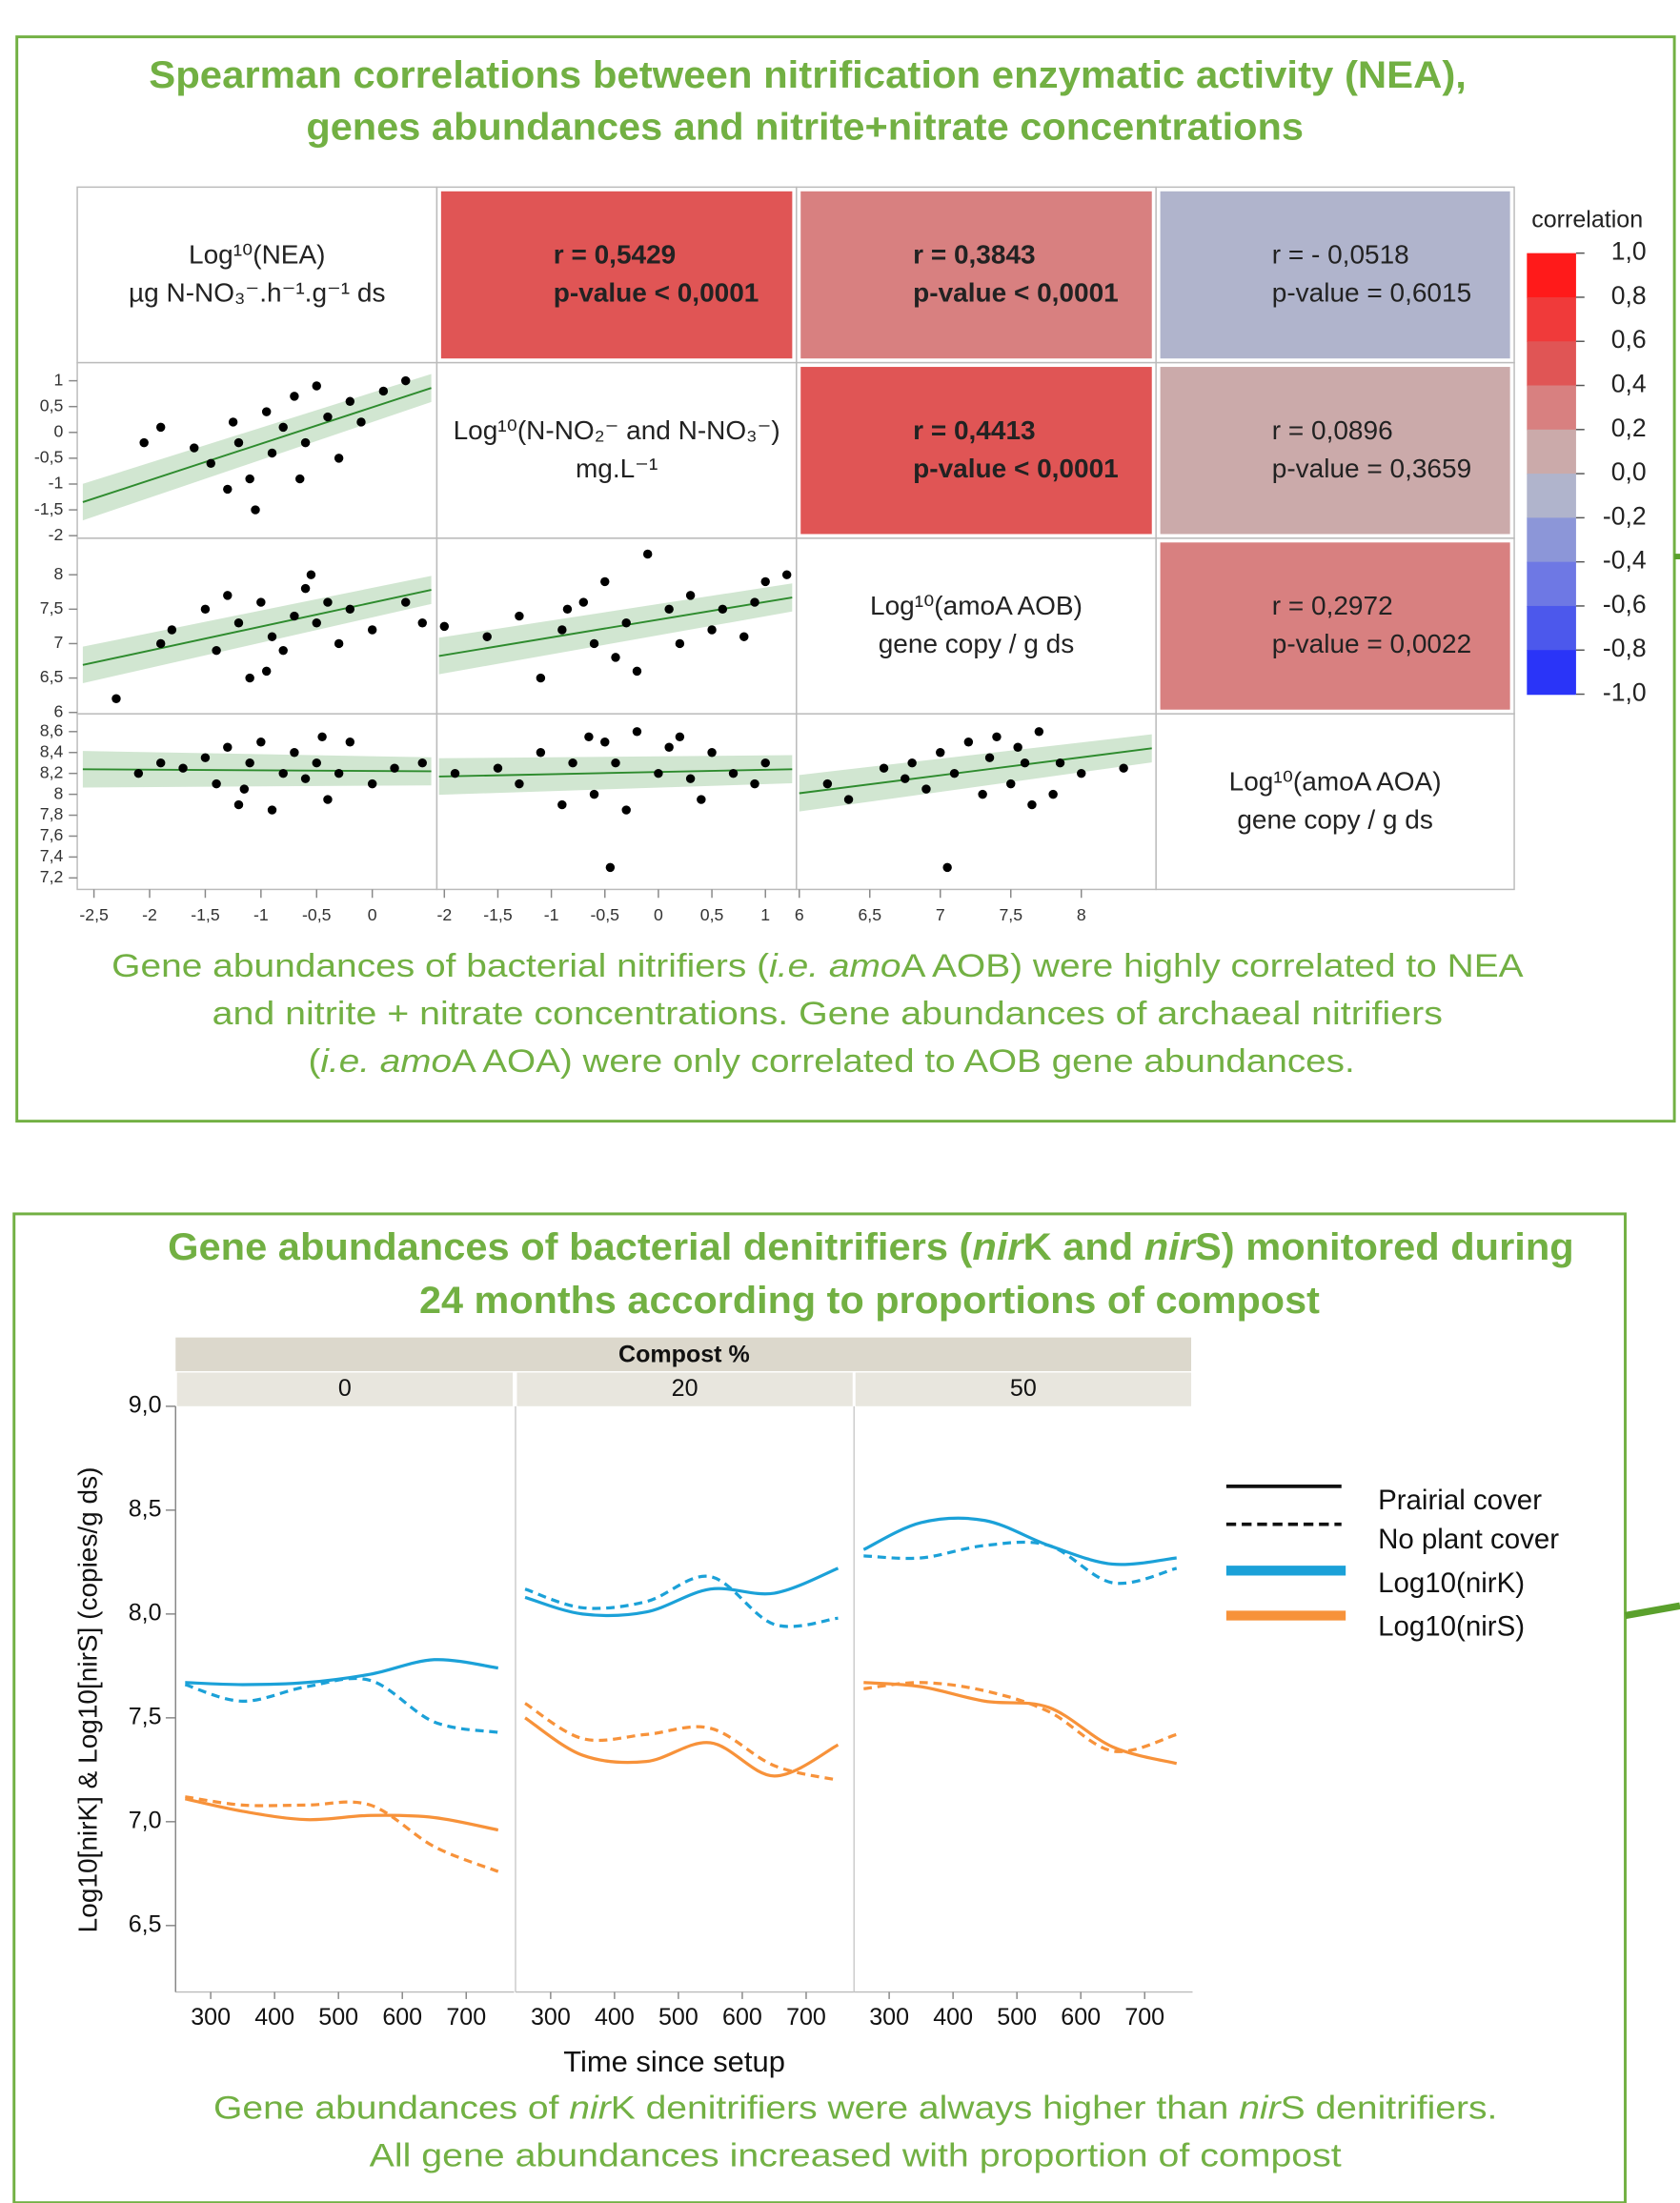 The width and height of the screenshot is (1680, 2203). I want to click on variable-label: mg.L⁻¹, so click(617, 468).